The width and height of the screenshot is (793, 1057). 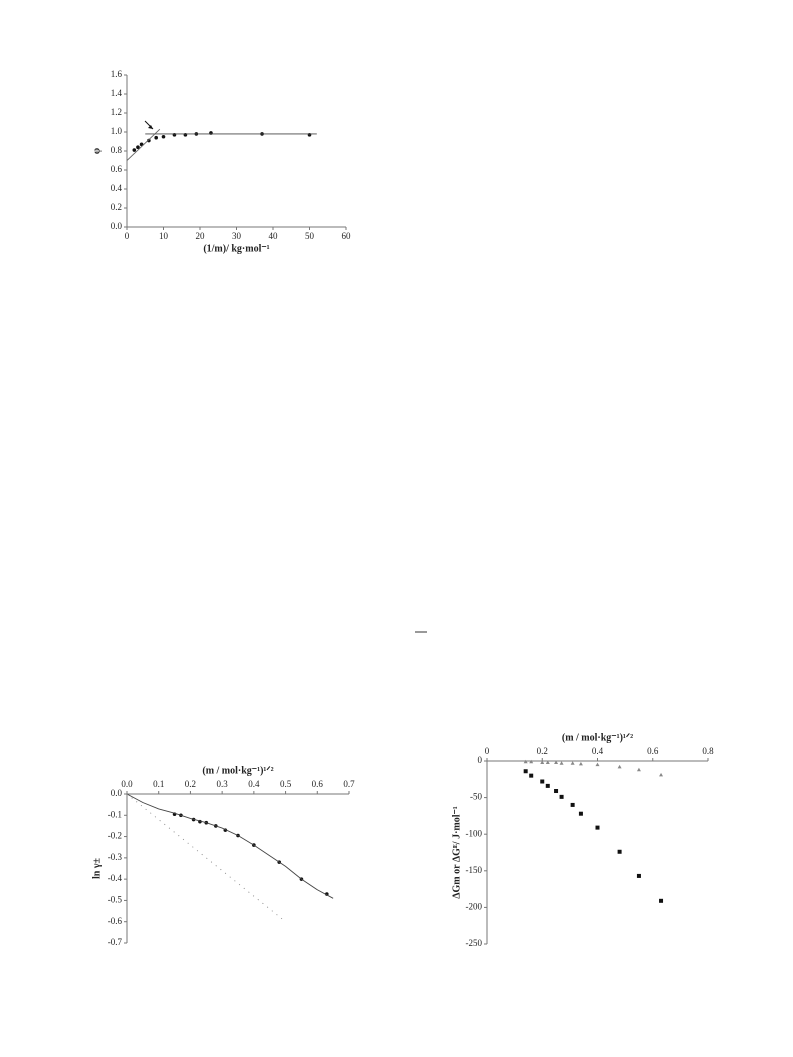 What do you see at coordinates (474, 870) in the screenshot?
I see `y-tick-label: -150` at bounding box center [474, 870].